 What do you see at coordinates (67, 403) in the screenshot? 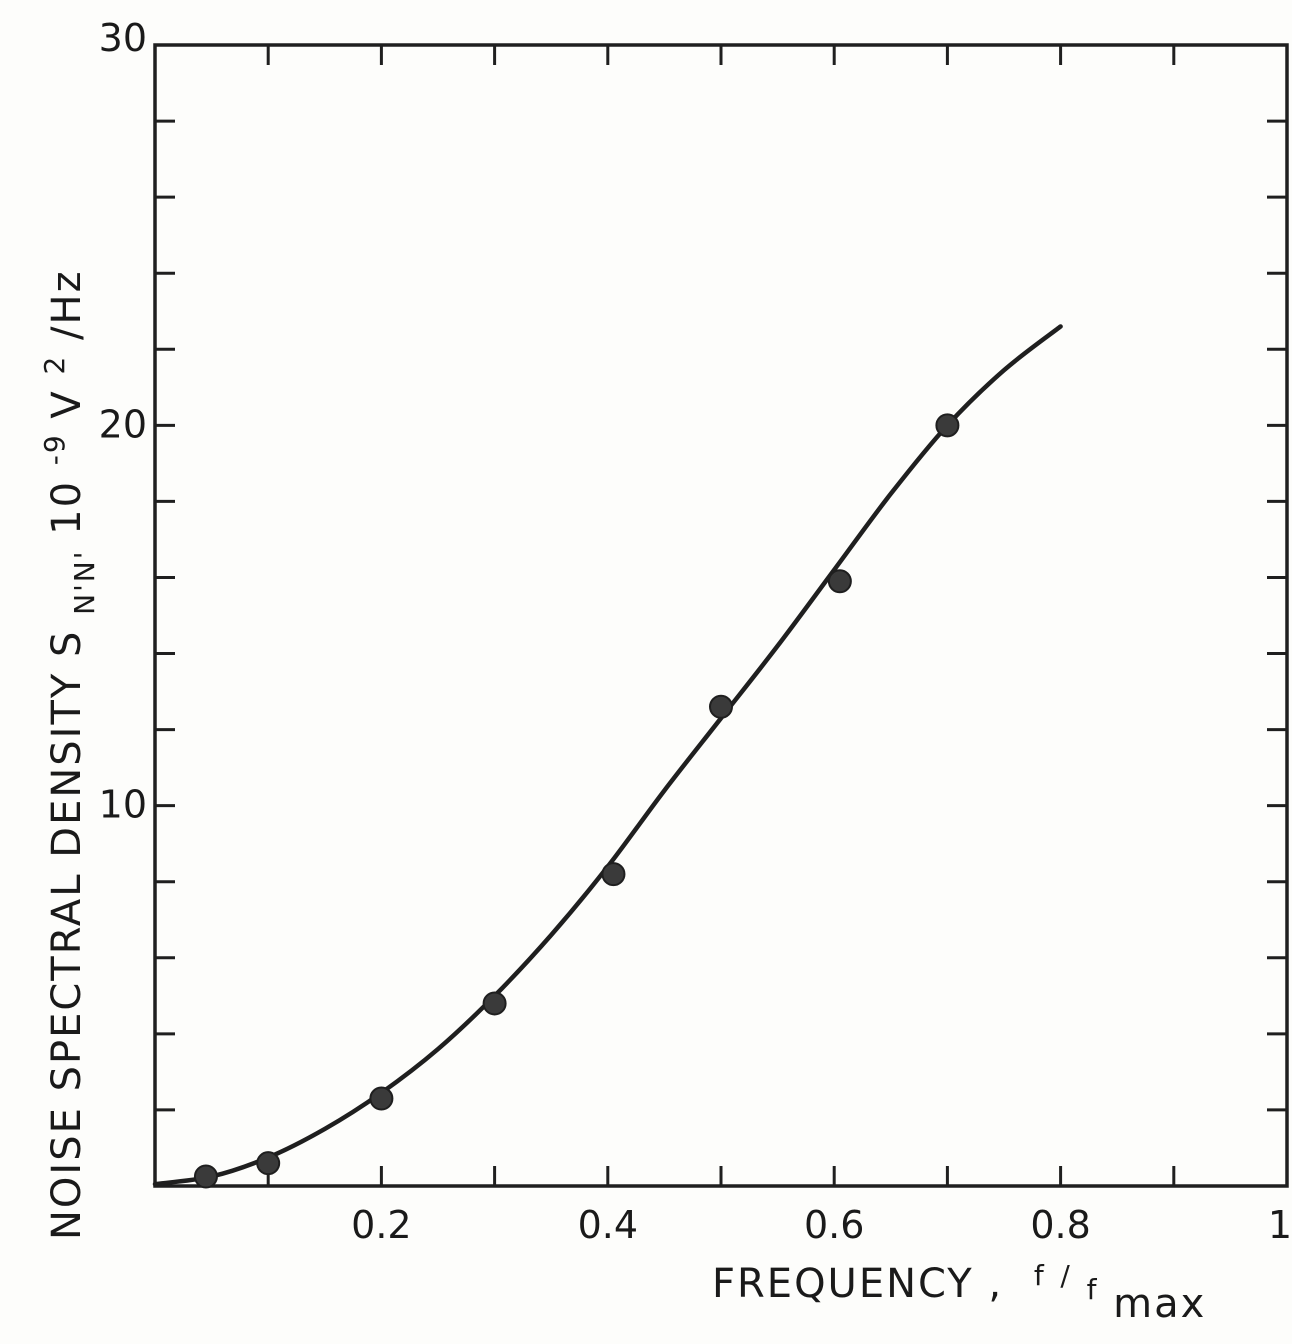
I see `y-axis-label-unit-v: V` at bounding box center [67, 403].